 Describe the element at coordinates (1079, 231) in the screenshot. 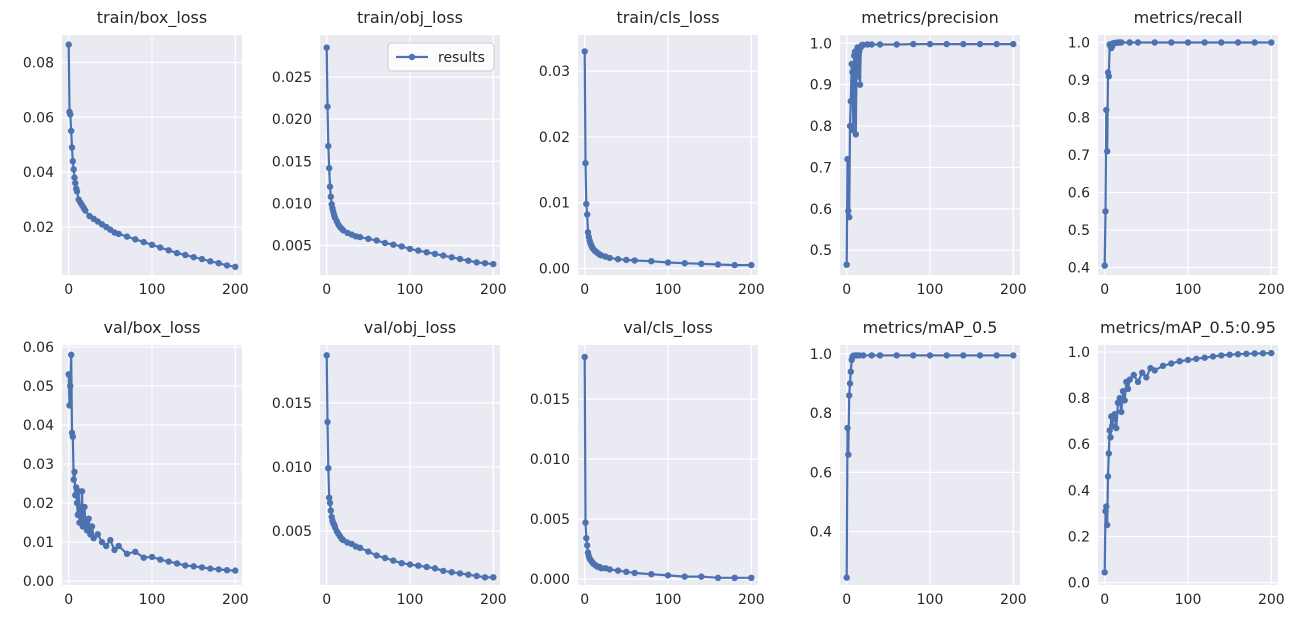

I see `y-tick-label: 0.5` at that location.